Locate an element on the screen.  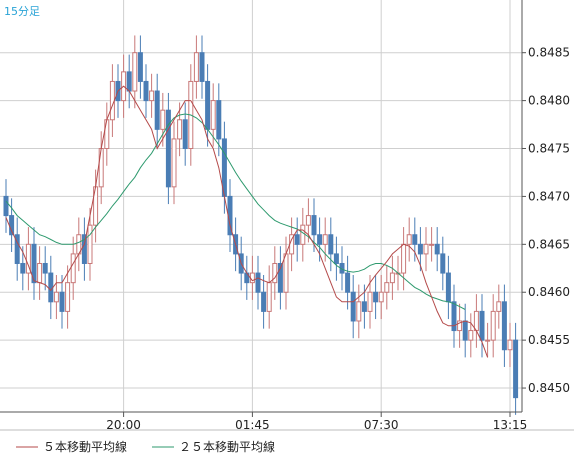
y-tick-label: 0.8475 is located at coordinates (549, 149).